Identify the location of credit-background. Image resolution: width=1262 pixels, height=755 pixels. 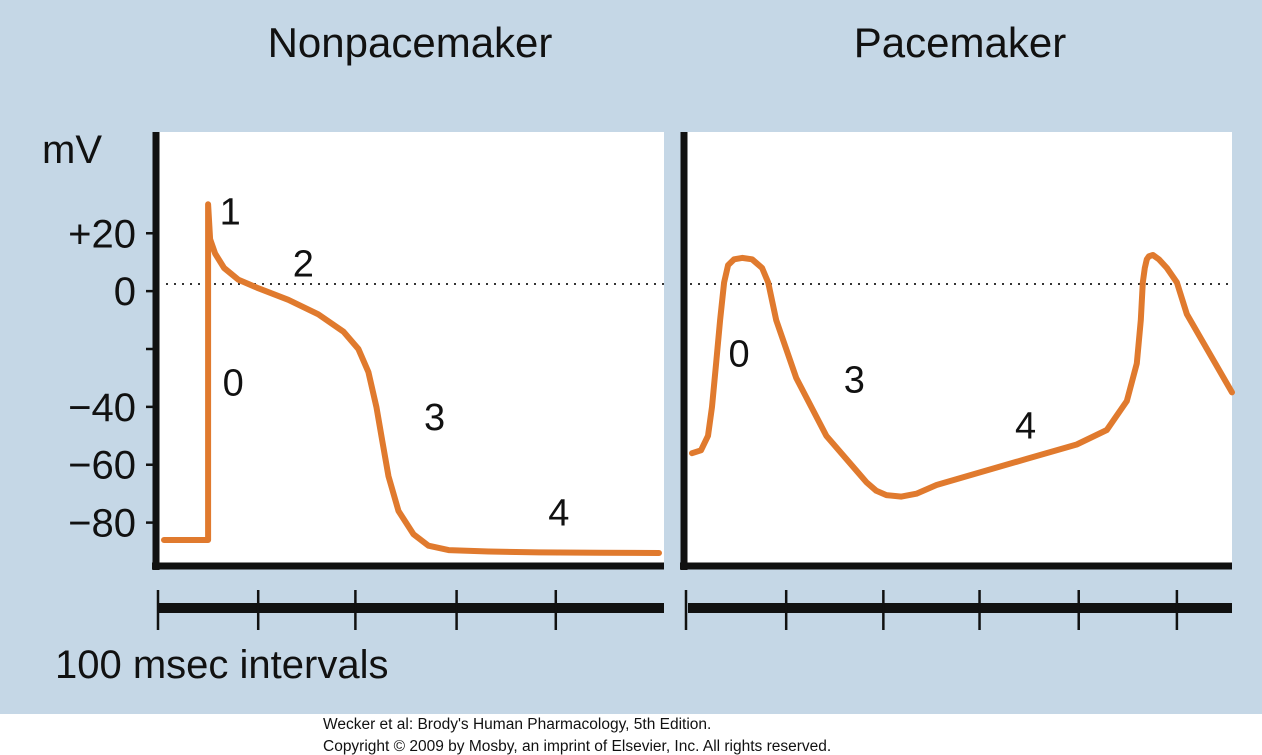
(631, 734).